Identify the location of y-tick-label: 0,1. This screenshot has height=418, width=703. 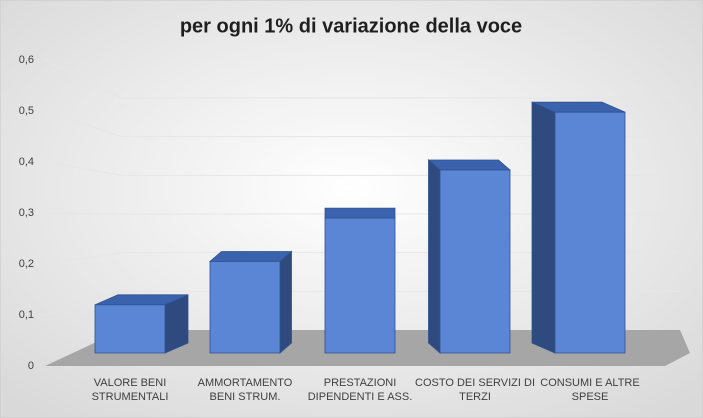
(26, 315).